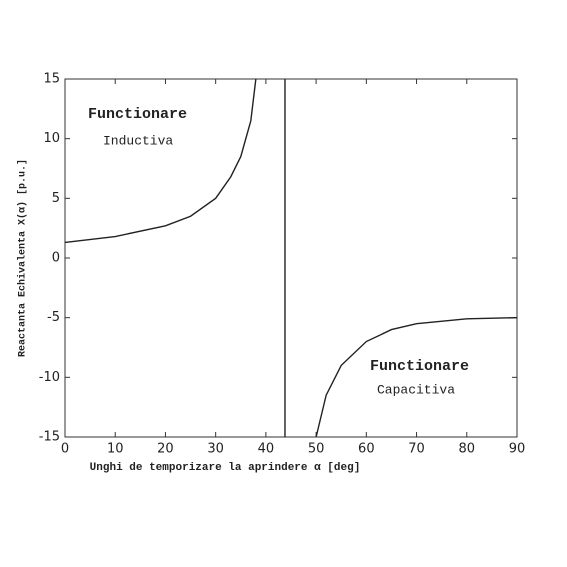  I want to click on x-tick-label: 40, so click(266, 449).